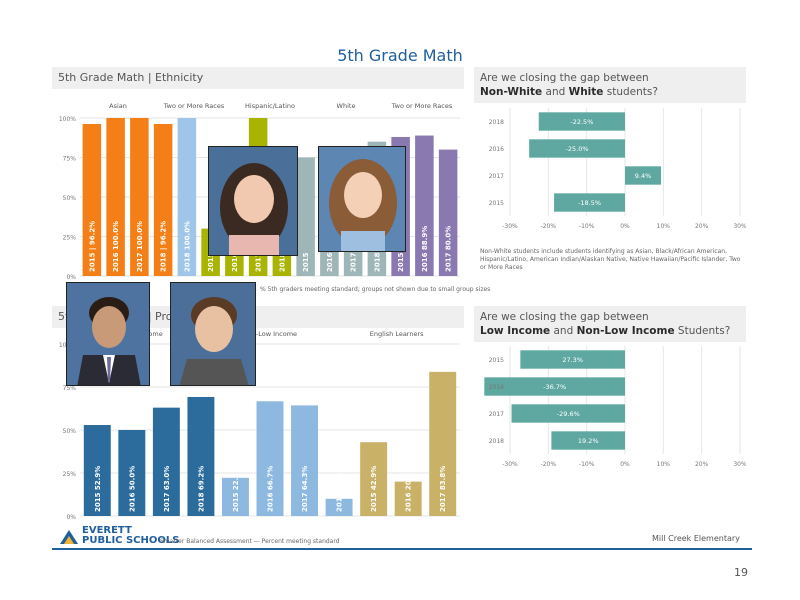 This screenshot has width=800, height=600. I want to click on logo-line1: EVERETT, so click(107, 530).